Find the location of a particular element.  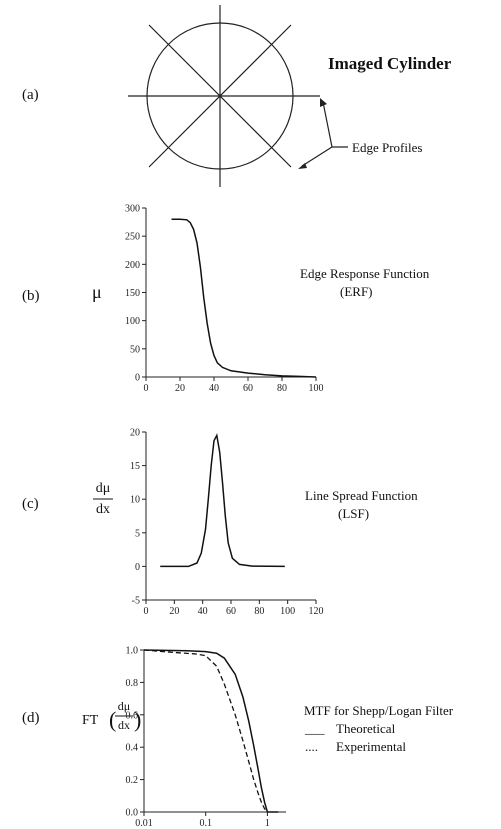

edge-profile-pointer-lower is located at coordinates (317, 156).